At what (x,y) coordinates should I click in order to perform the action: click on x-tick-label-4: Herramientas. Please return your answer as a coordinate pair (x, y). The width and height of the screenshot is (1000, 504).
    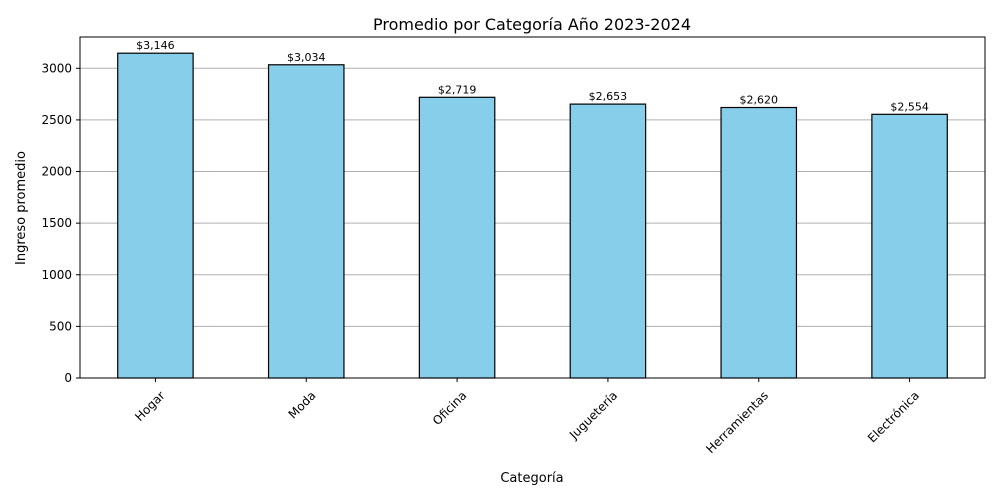
    Looking at the image, I should click on (737, 422).